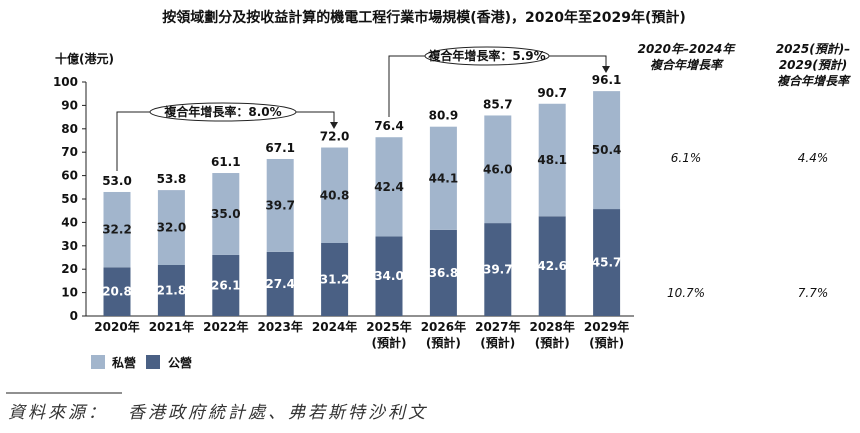  What do you see at coordinates (499, 81) in the screenshot?
I see `cagr-annotation-2025-2029: 複合年增長率：5.9%` at bounding box center [499, 81].